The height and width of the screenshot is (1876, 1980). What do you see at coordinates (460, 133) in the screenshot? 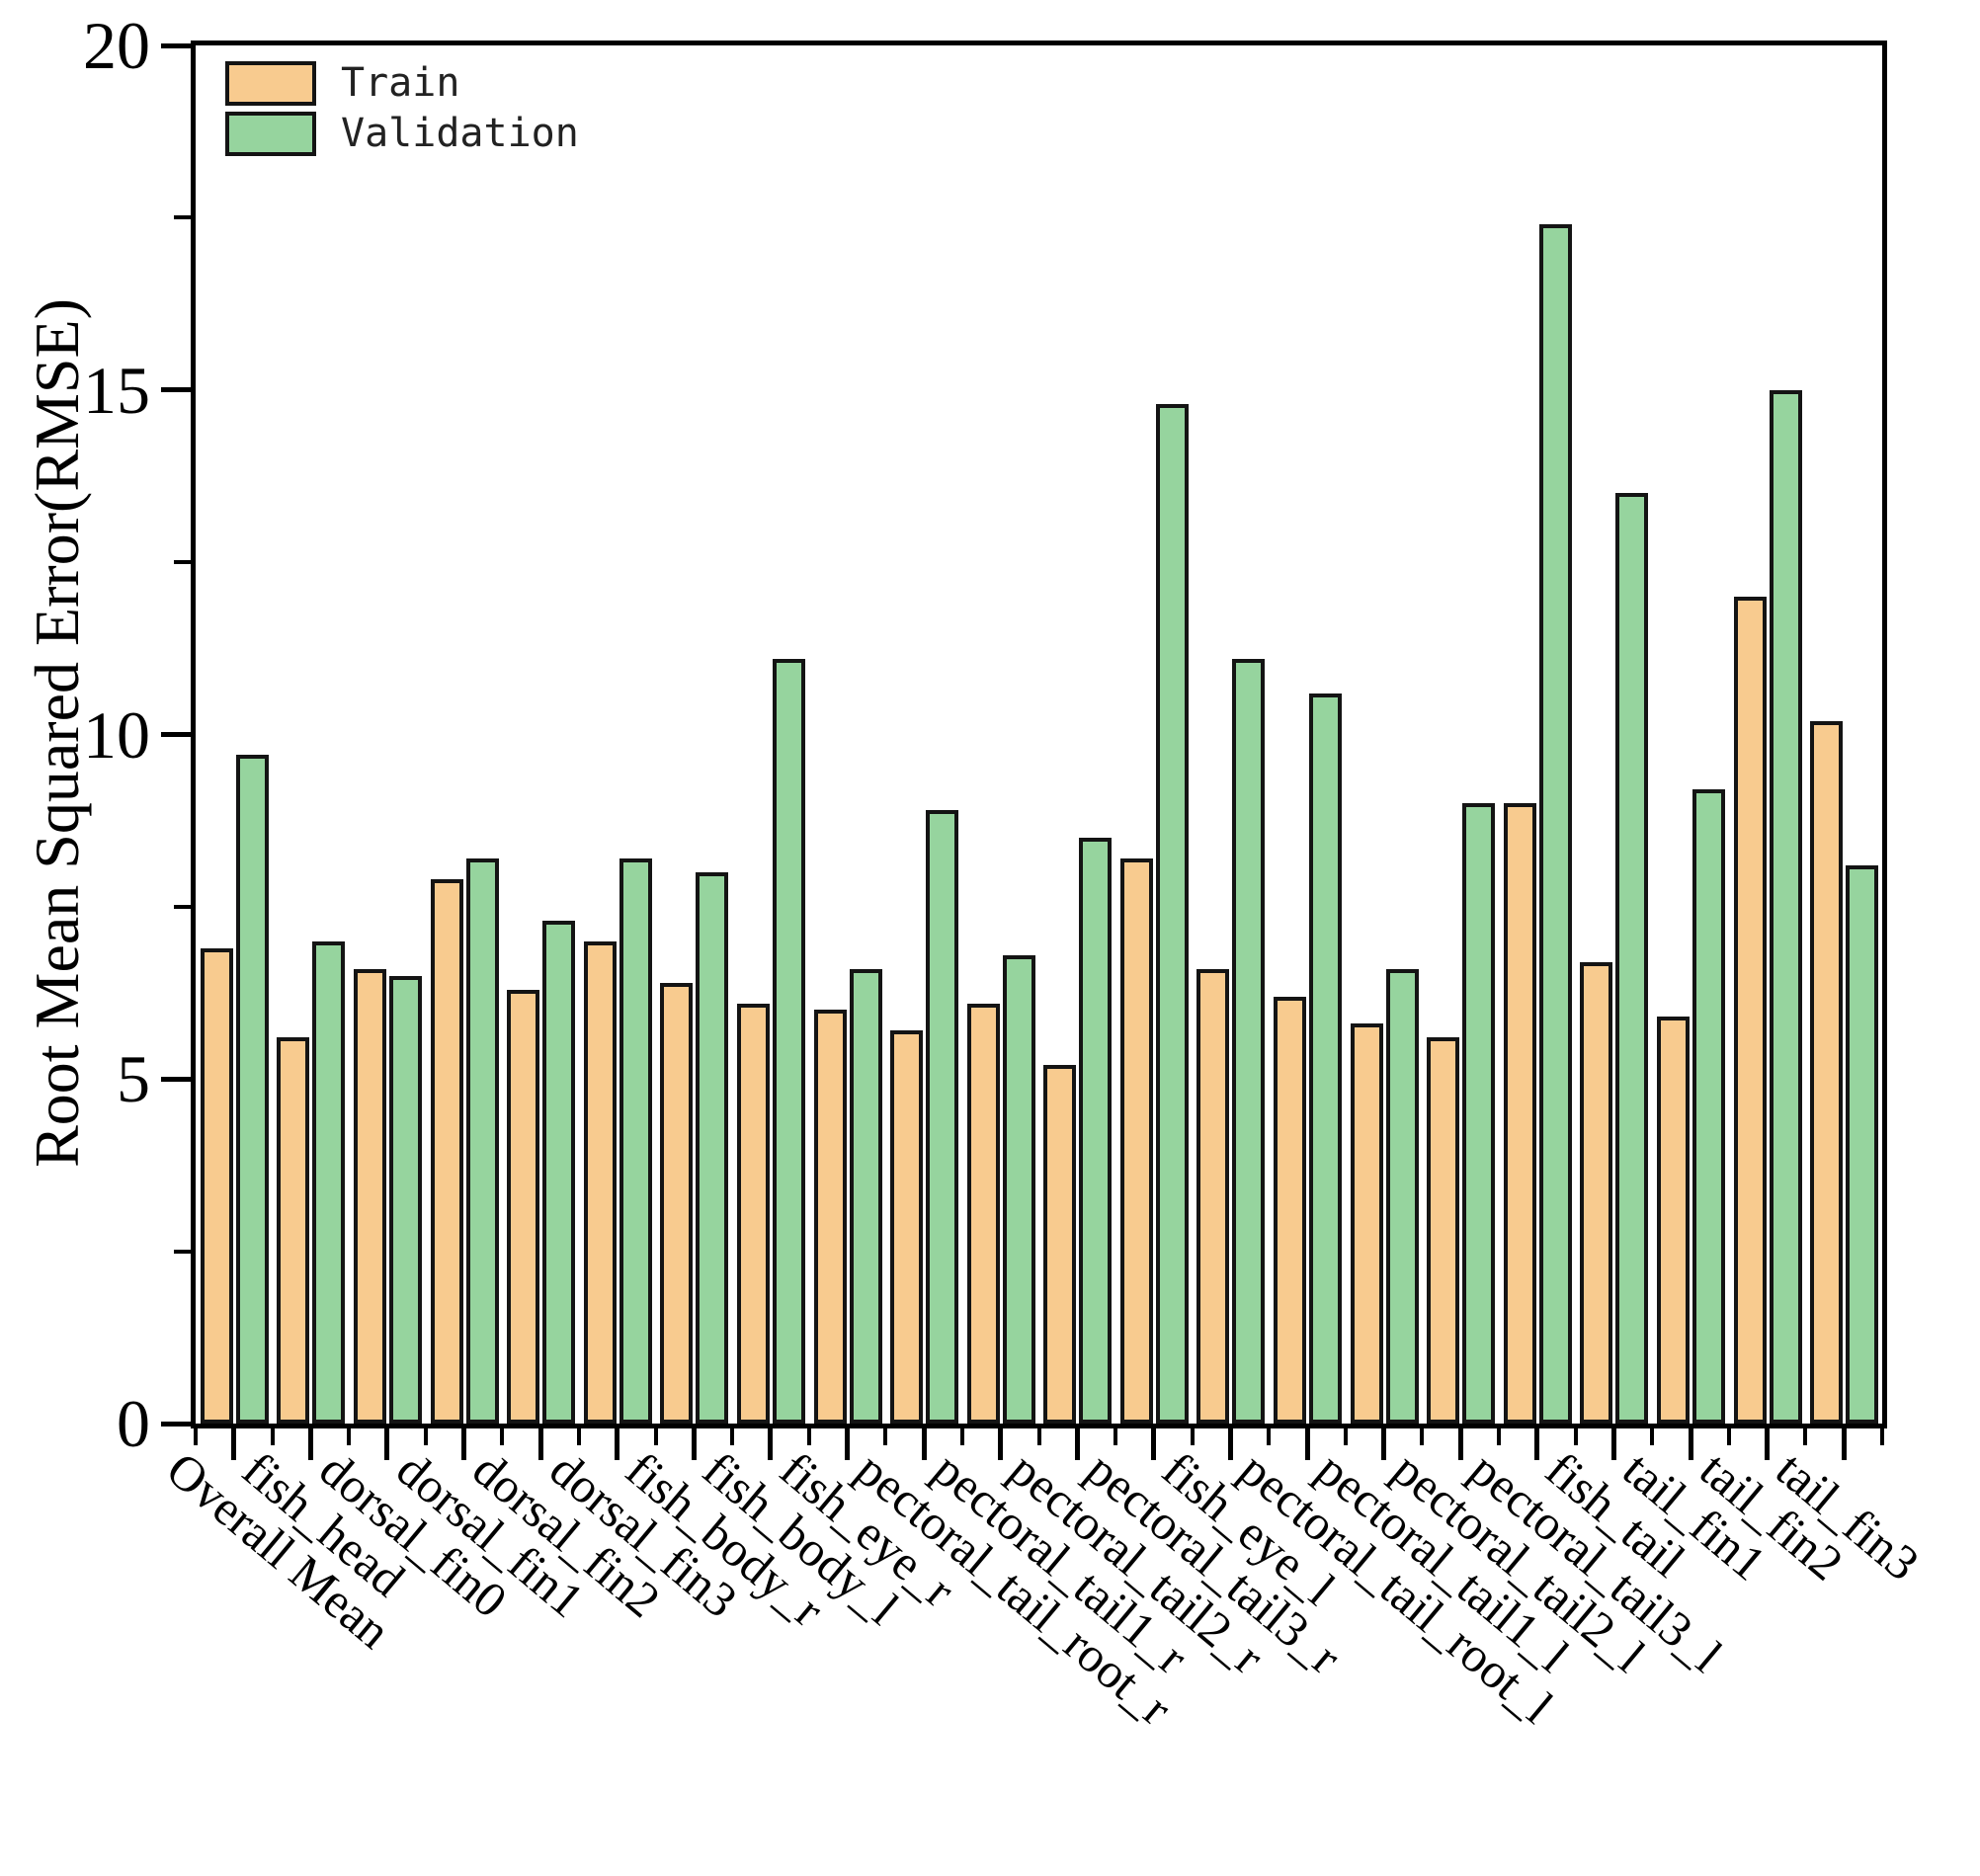
I see `legend-label-validation: Validation` at bounding box center [460, 133].